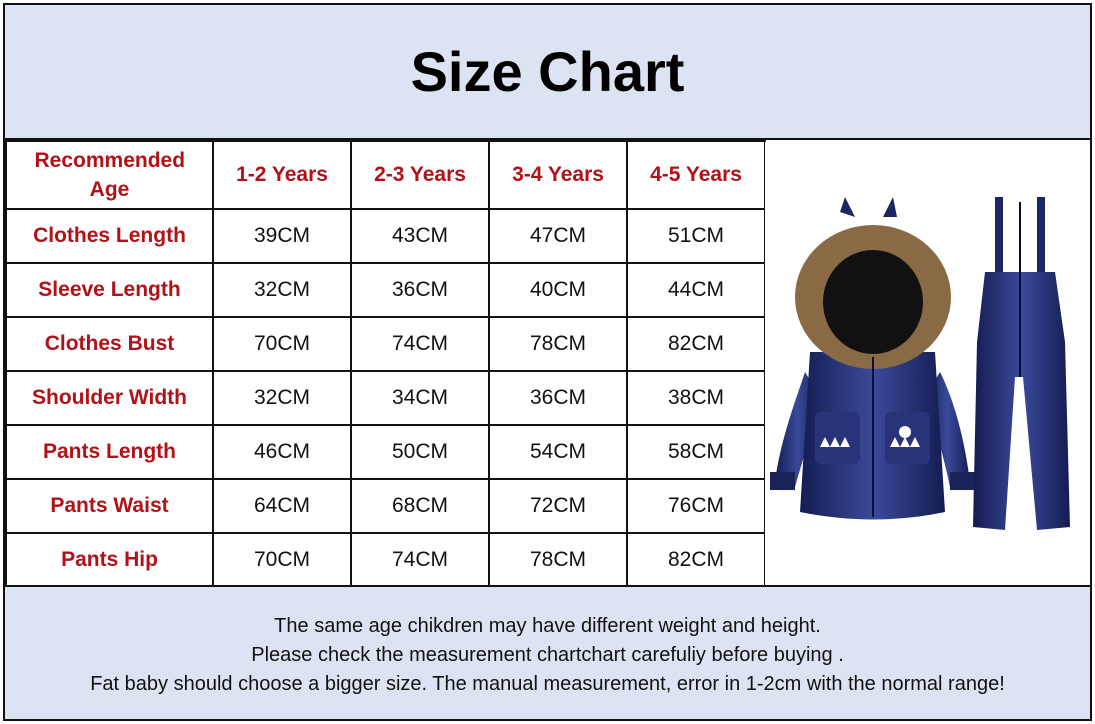 This screenshot has width=1095, height=724. What do you see at coordinates (696, 398) in the screenshot?
I see `measurement-cell: 38CM` at bounding box center [696, 398].